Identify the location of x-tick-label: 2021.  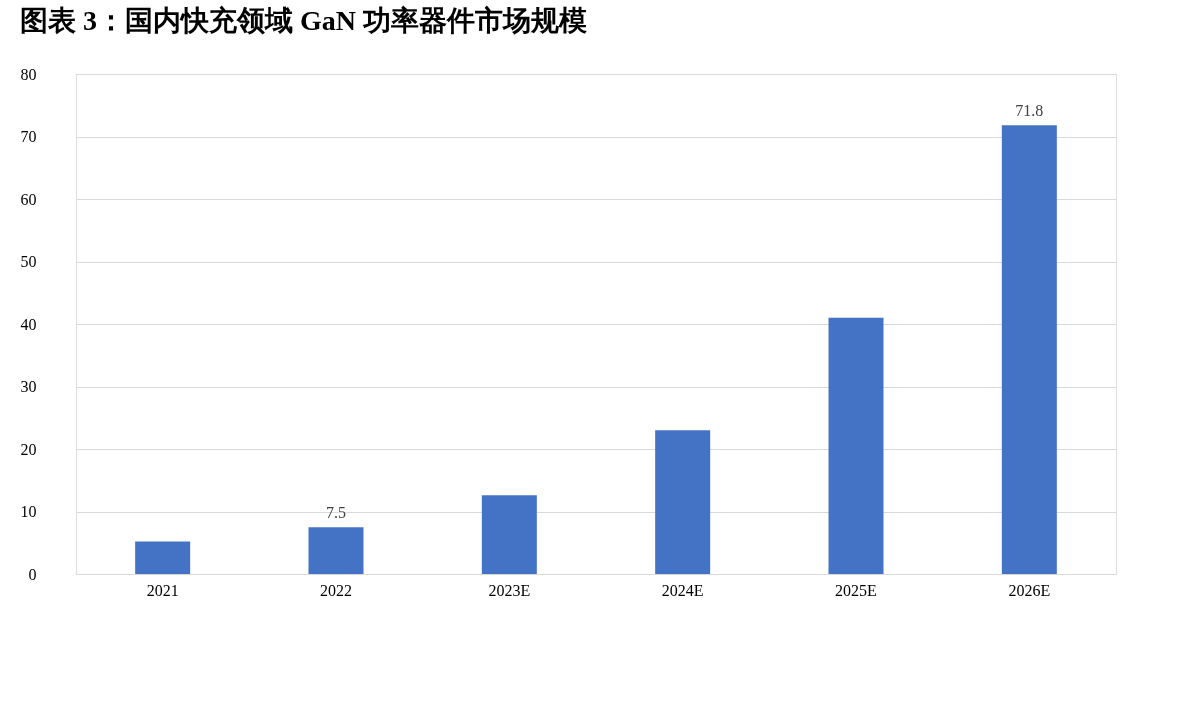
(162, 590).